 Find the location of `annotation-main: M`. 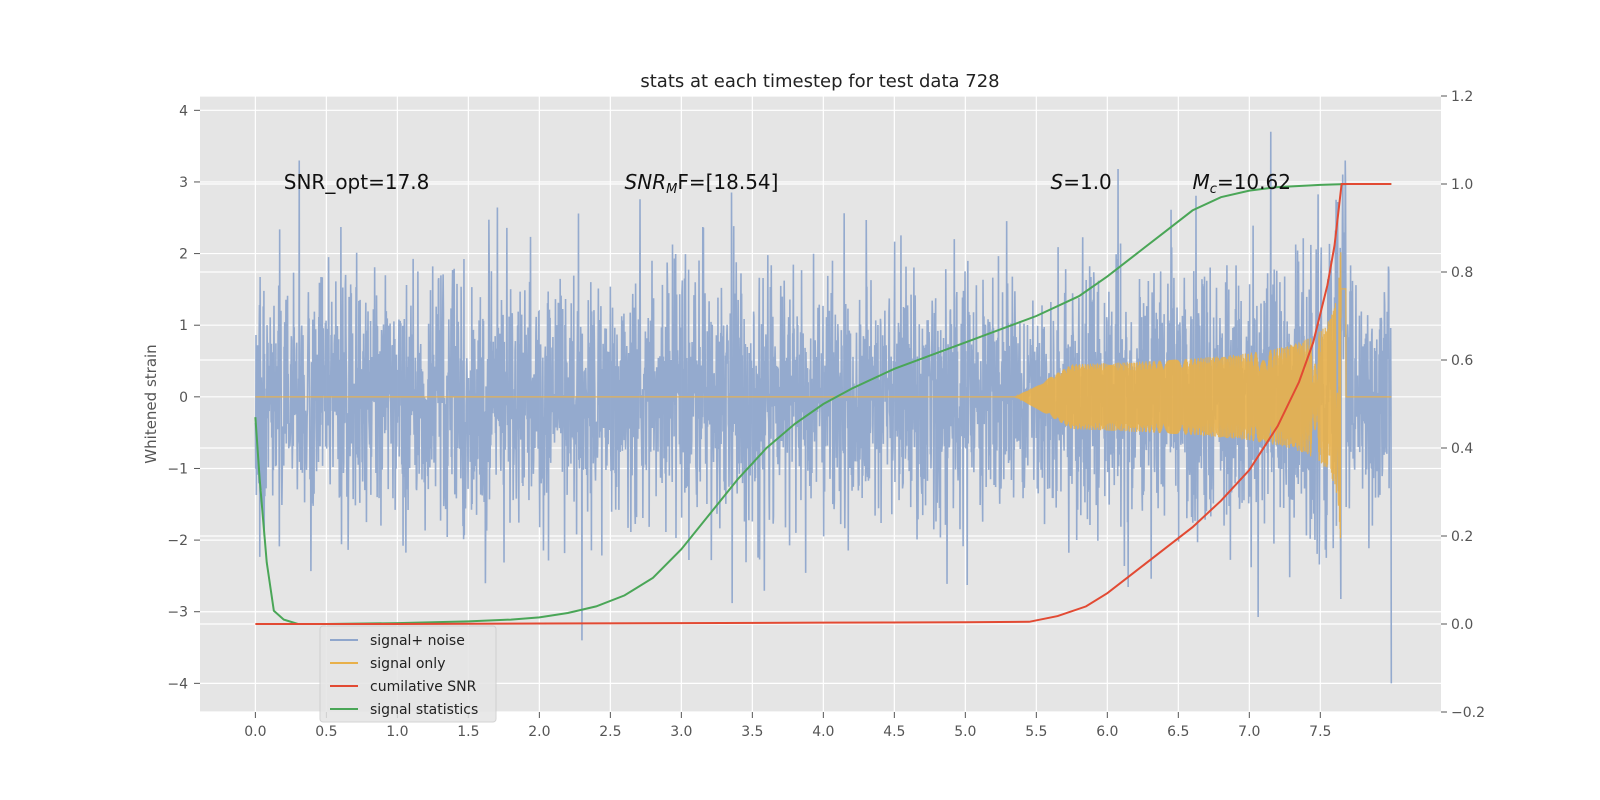

annotation-main: M is located at coordinates (1201, 182).